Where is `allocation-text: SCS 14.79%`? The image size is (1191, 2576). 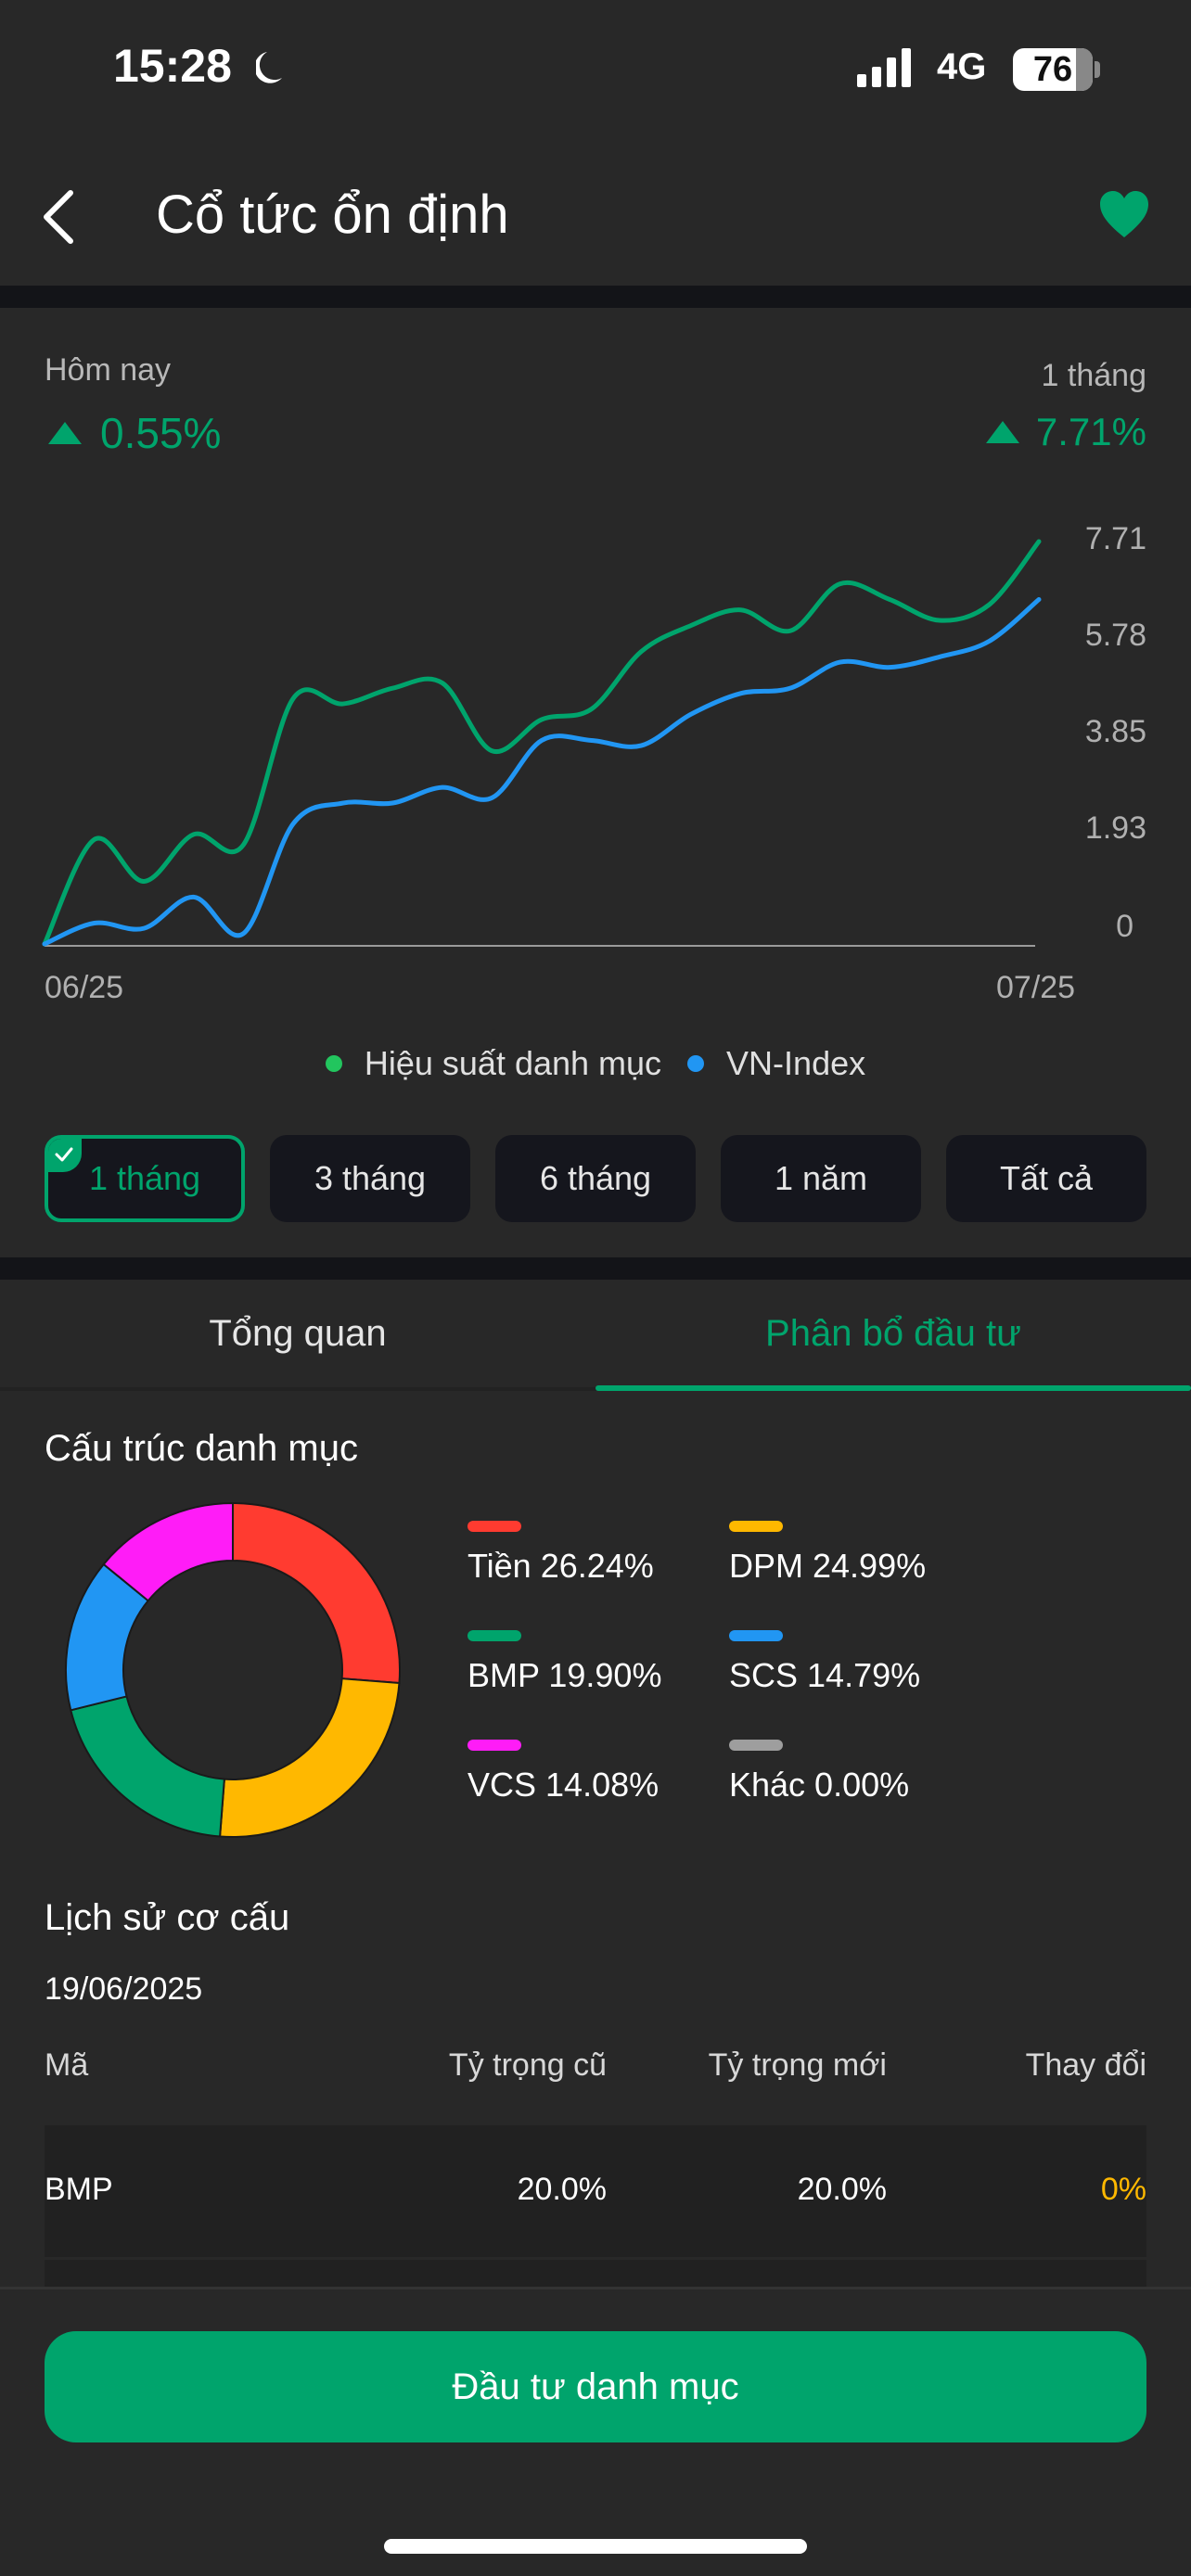 allocation-text: SCS 14.79% is located at coordinates (825, 1675).